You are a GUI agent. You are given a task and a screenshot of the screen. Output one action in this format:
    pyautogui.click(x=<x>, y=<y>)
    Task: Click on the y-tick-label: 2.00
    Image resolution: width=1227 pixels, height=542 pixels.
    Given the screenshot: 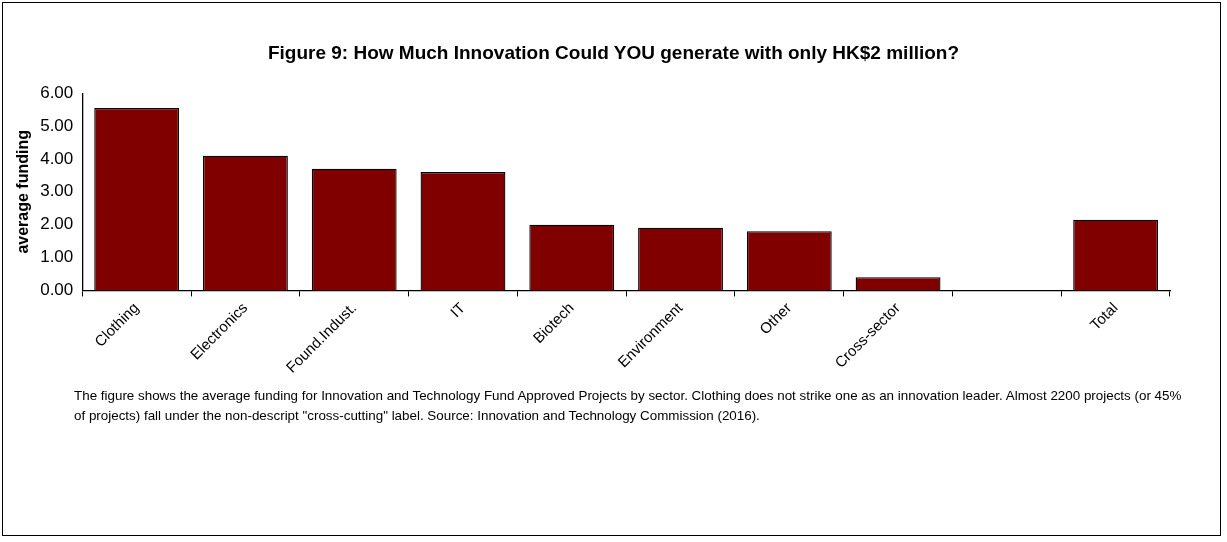 What is the action you would take?
    pyautogui.click(x=57, y=224)
    